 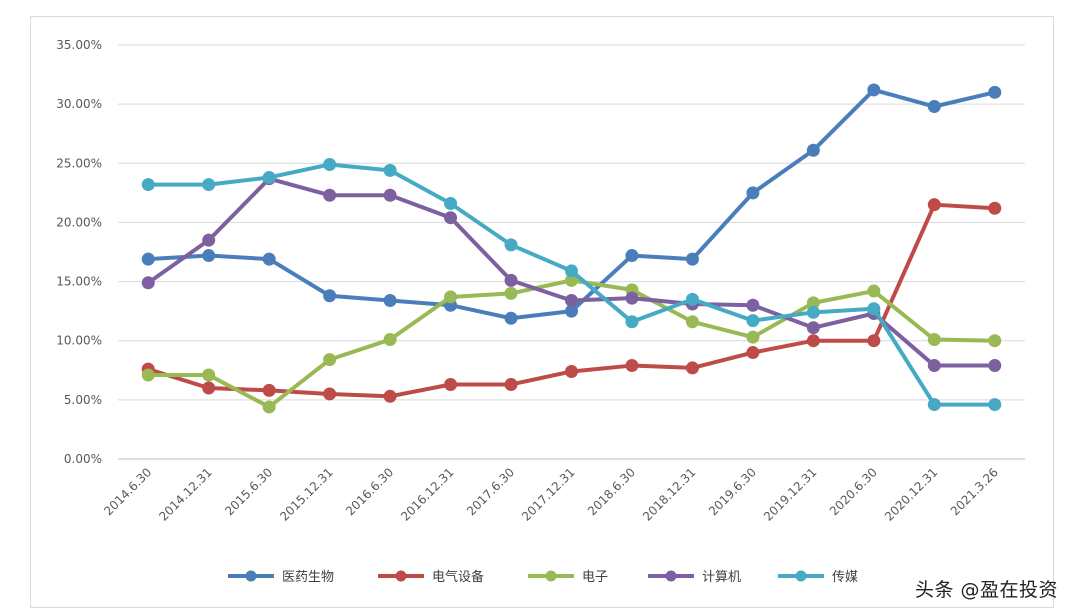 I want to click on x-tick-label: 2017.6.30, so click(x=490, y=491).